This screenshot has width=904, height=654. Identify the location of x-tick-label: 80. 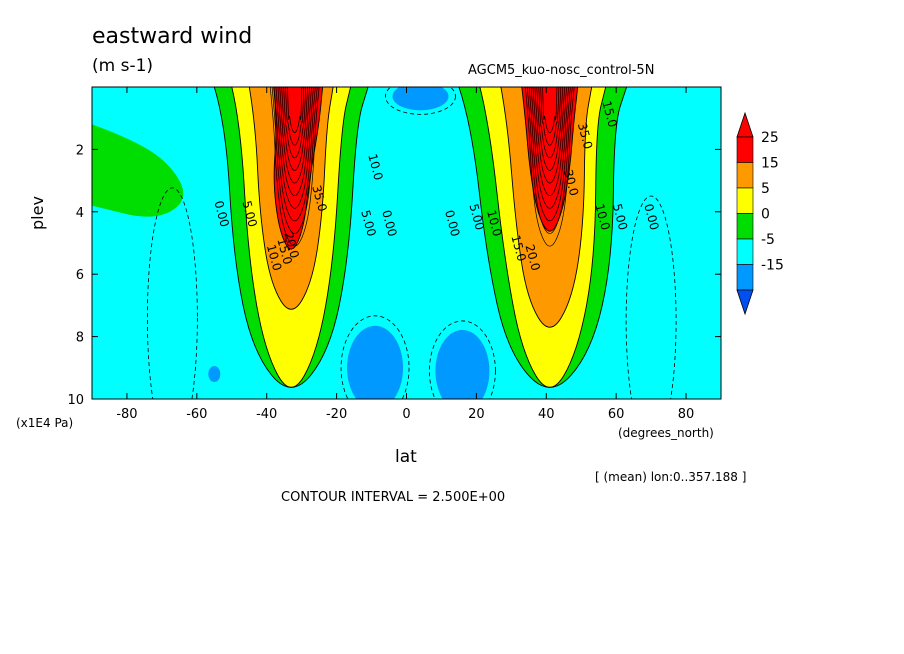
(686, 414).